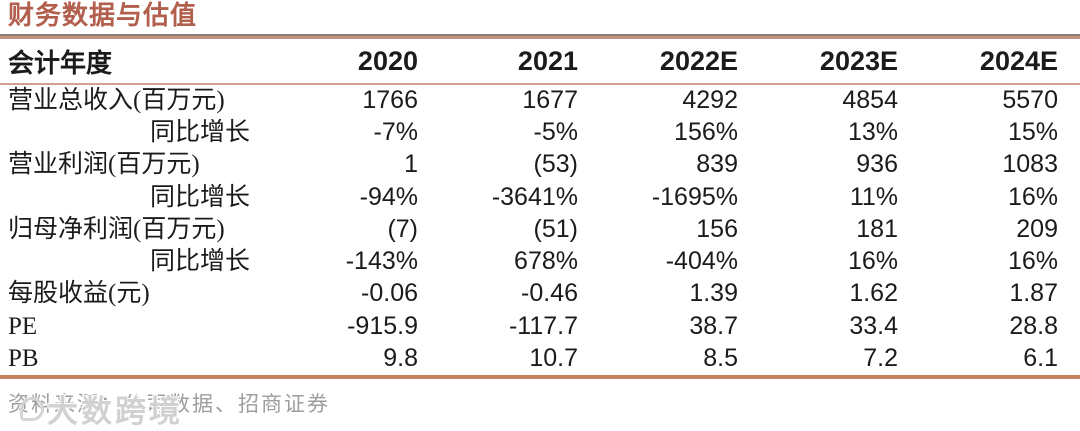  What do you see at coordinates (555, 131) in the screenshot?
I see `cell-value: -5%` at bounding box center [555, 131].